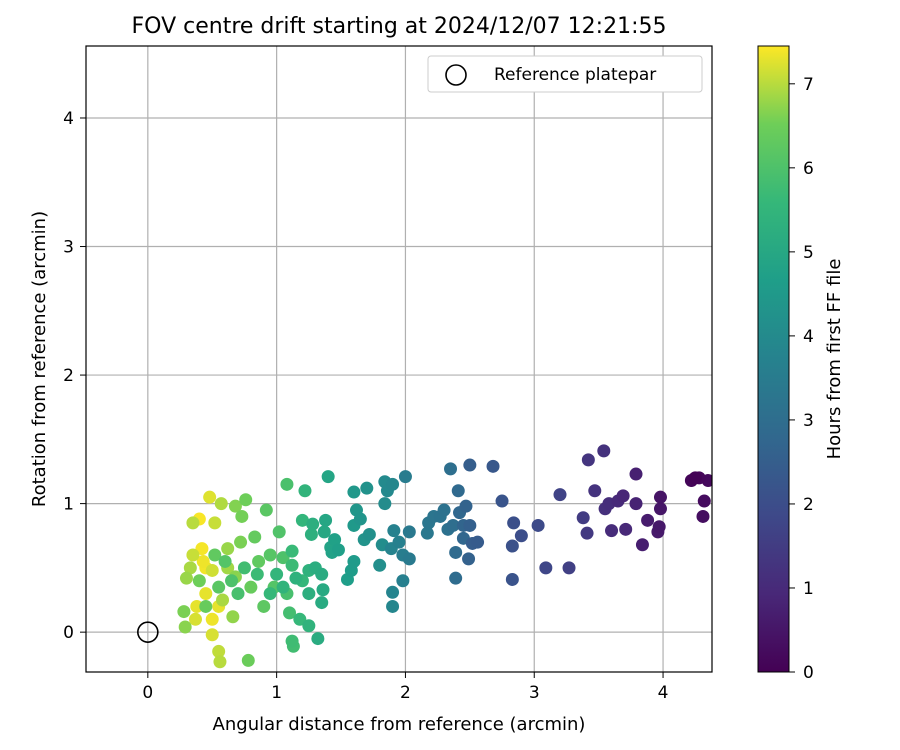  What do you see at coordinates (808, 505) in the screenshot?
I see `colorbar-tick-label: 2` at bounding box center [808, 505].